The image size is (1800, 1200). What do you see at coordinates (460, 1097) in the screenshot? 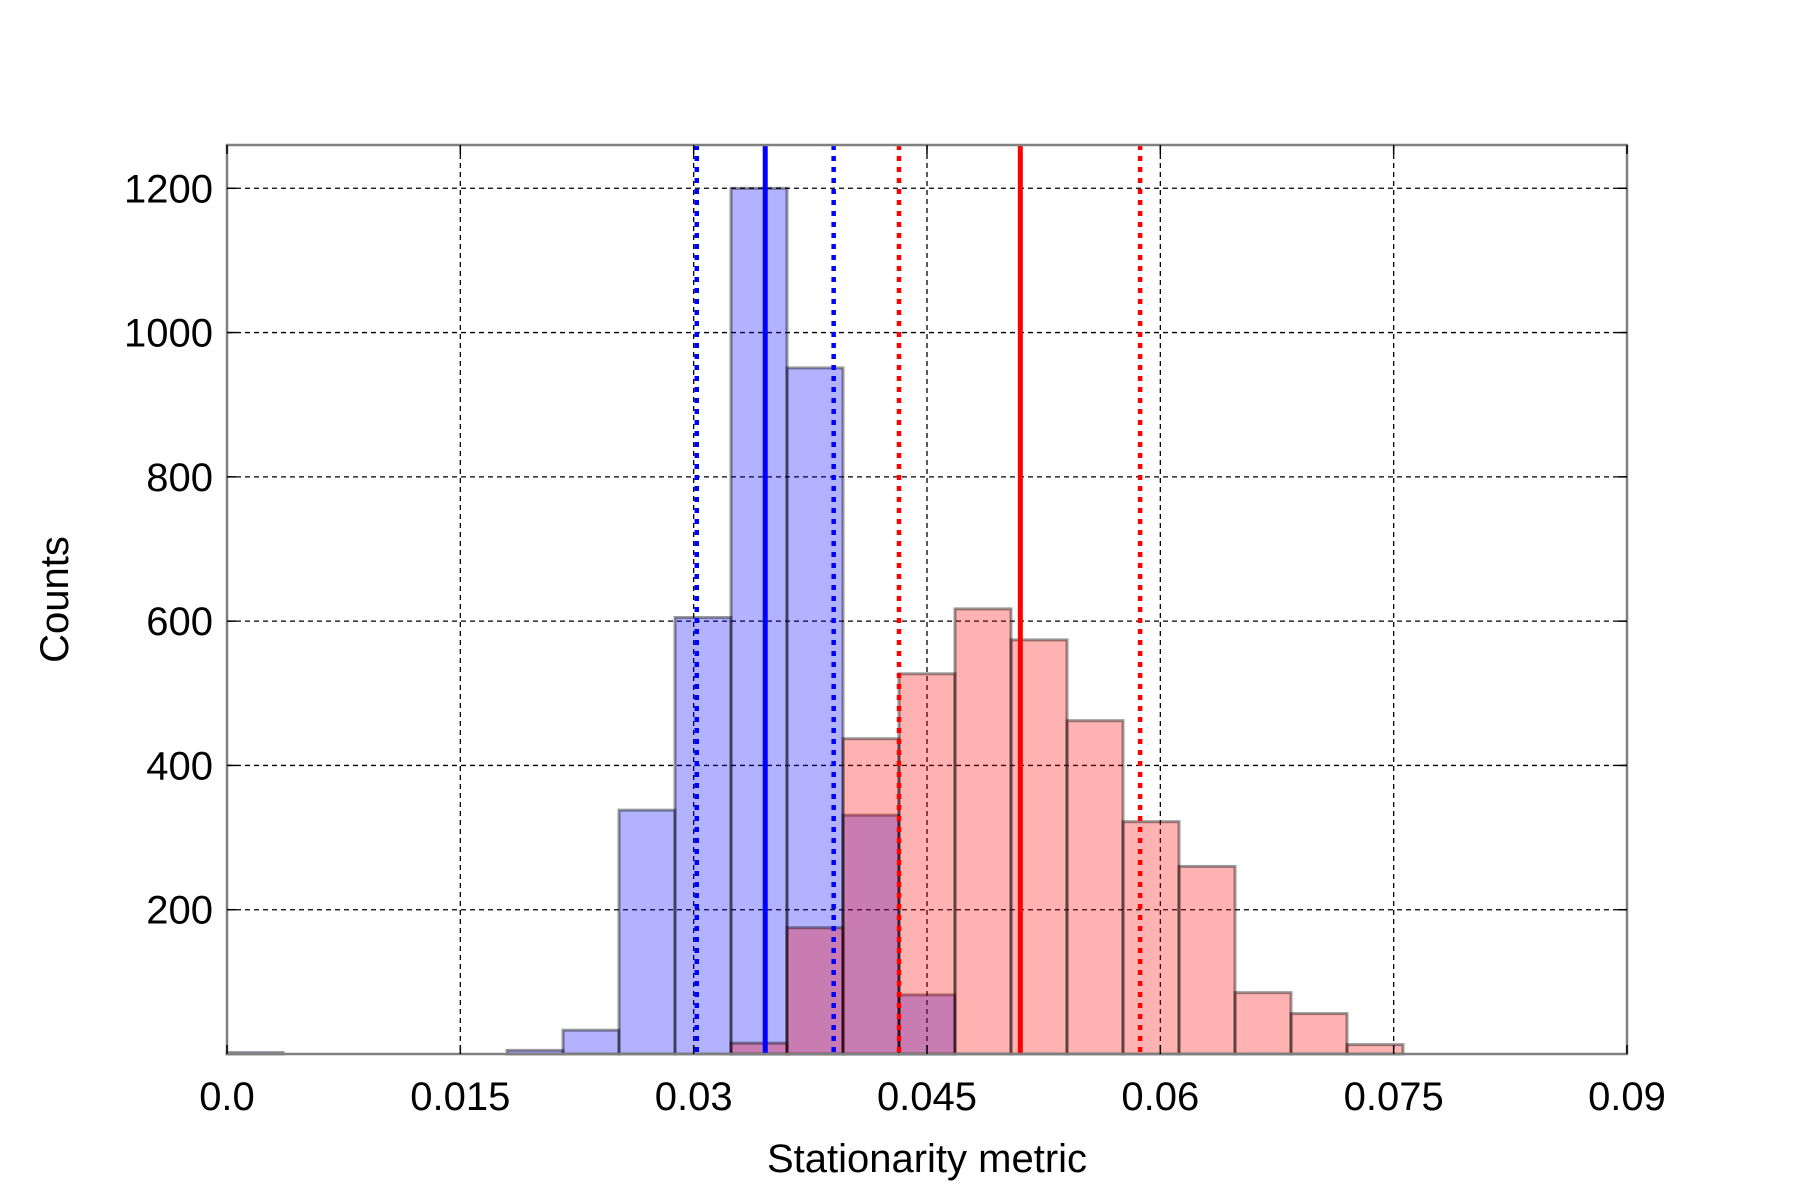
I see `x-tick-label: 0.015` at bounding box center [460, 1097].